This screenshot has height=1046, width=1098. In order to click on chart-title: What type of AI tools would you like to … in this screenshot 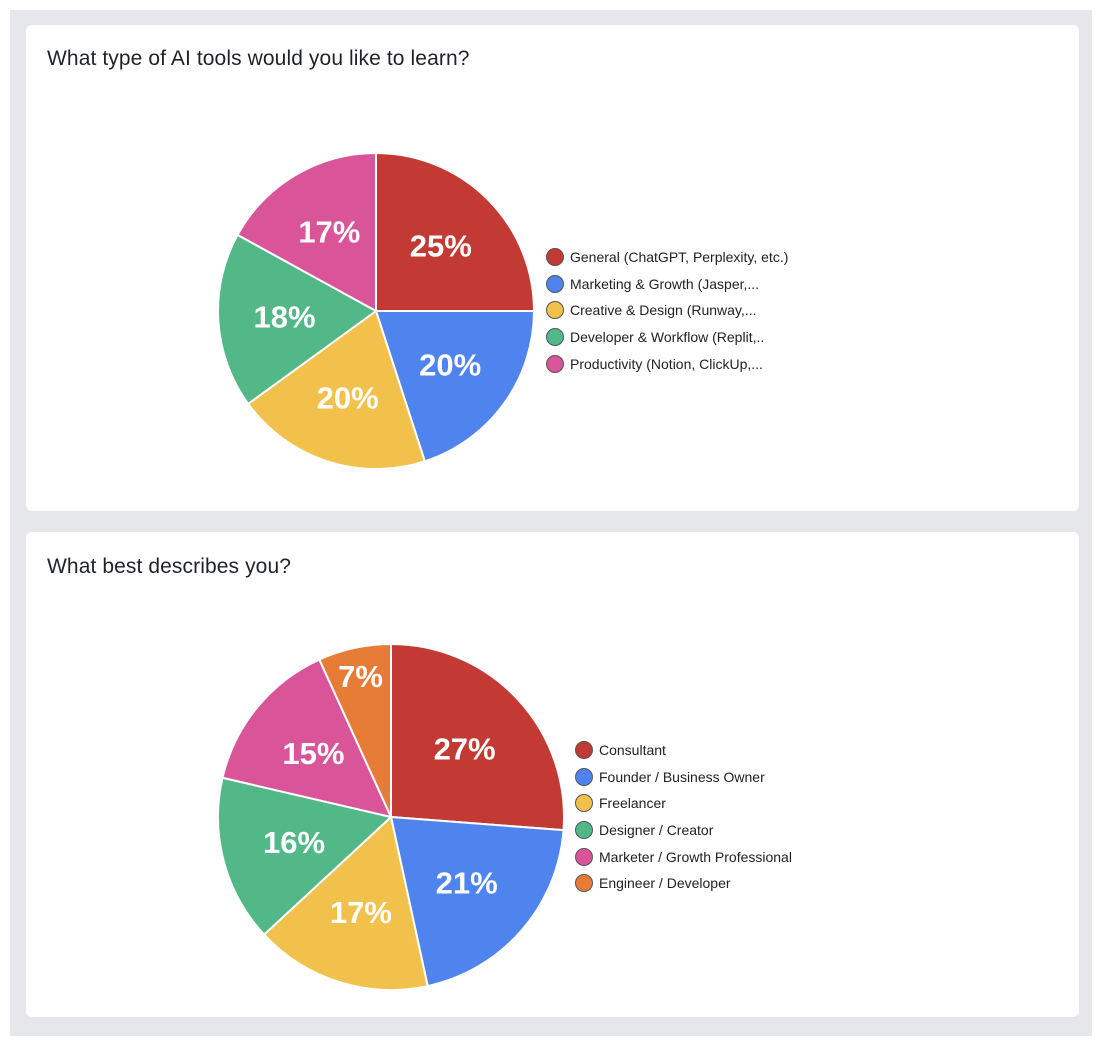, I will do `click(258, 58)`.